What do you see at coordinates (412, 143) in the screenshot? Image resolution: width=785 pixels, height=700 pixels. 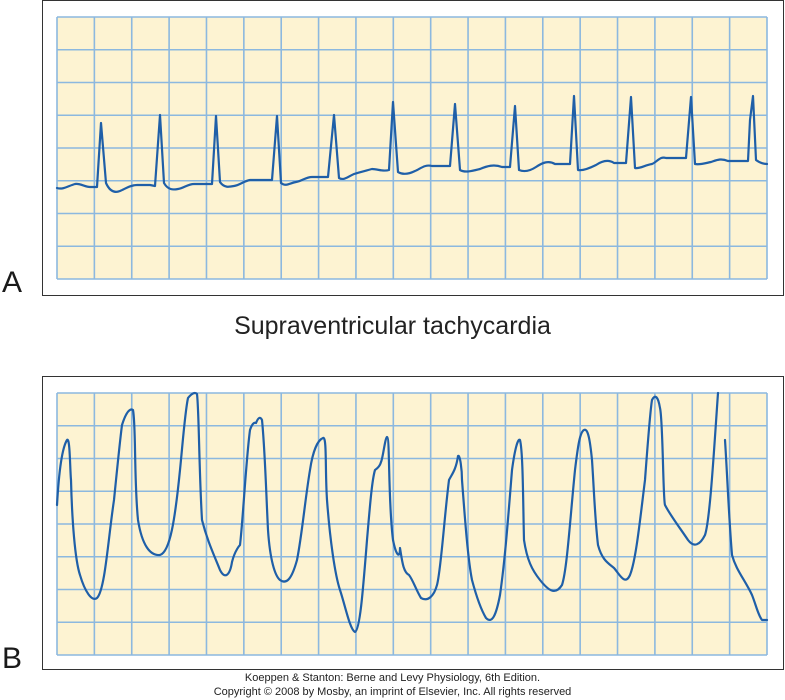 I see `ecg-trace-a` at bounding box center [412, 143].